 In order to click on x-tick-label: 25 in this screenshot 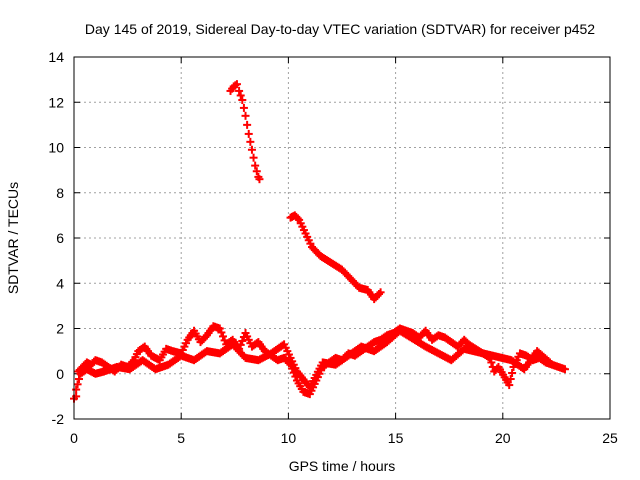, I will do `click(610, 438)`.